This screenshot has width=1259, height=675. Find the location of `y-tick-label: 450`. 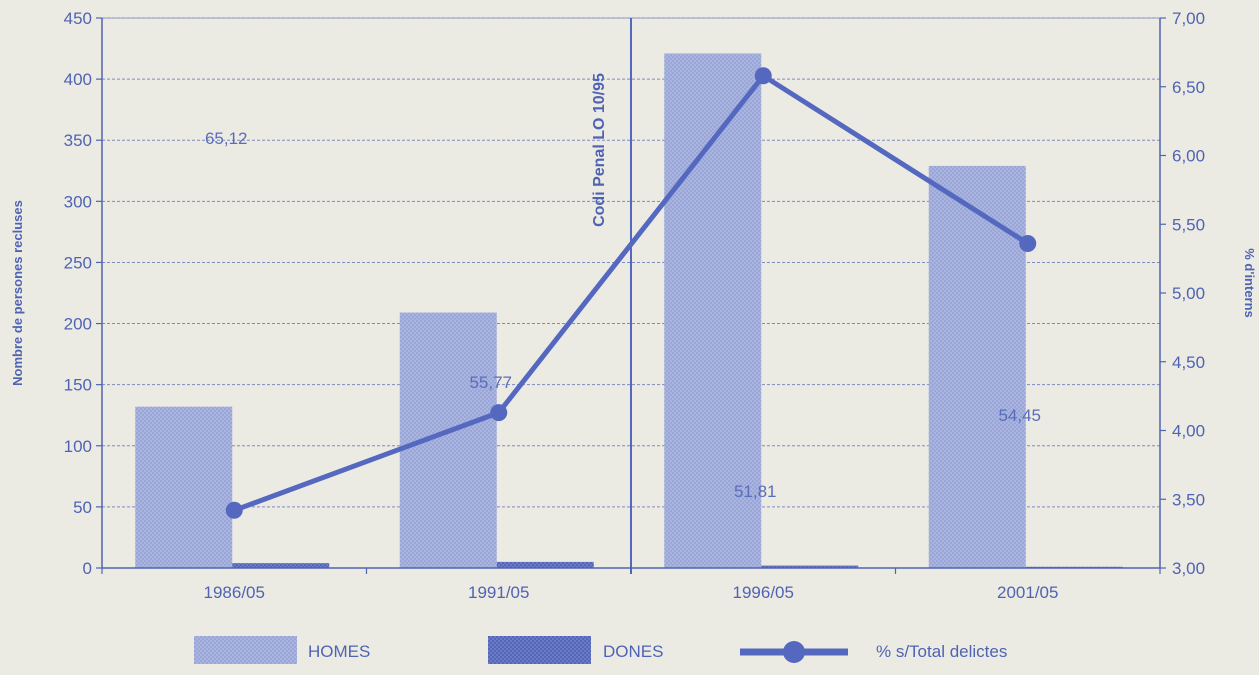

y-tick-label: 450 is located at coordinates (78, 18).